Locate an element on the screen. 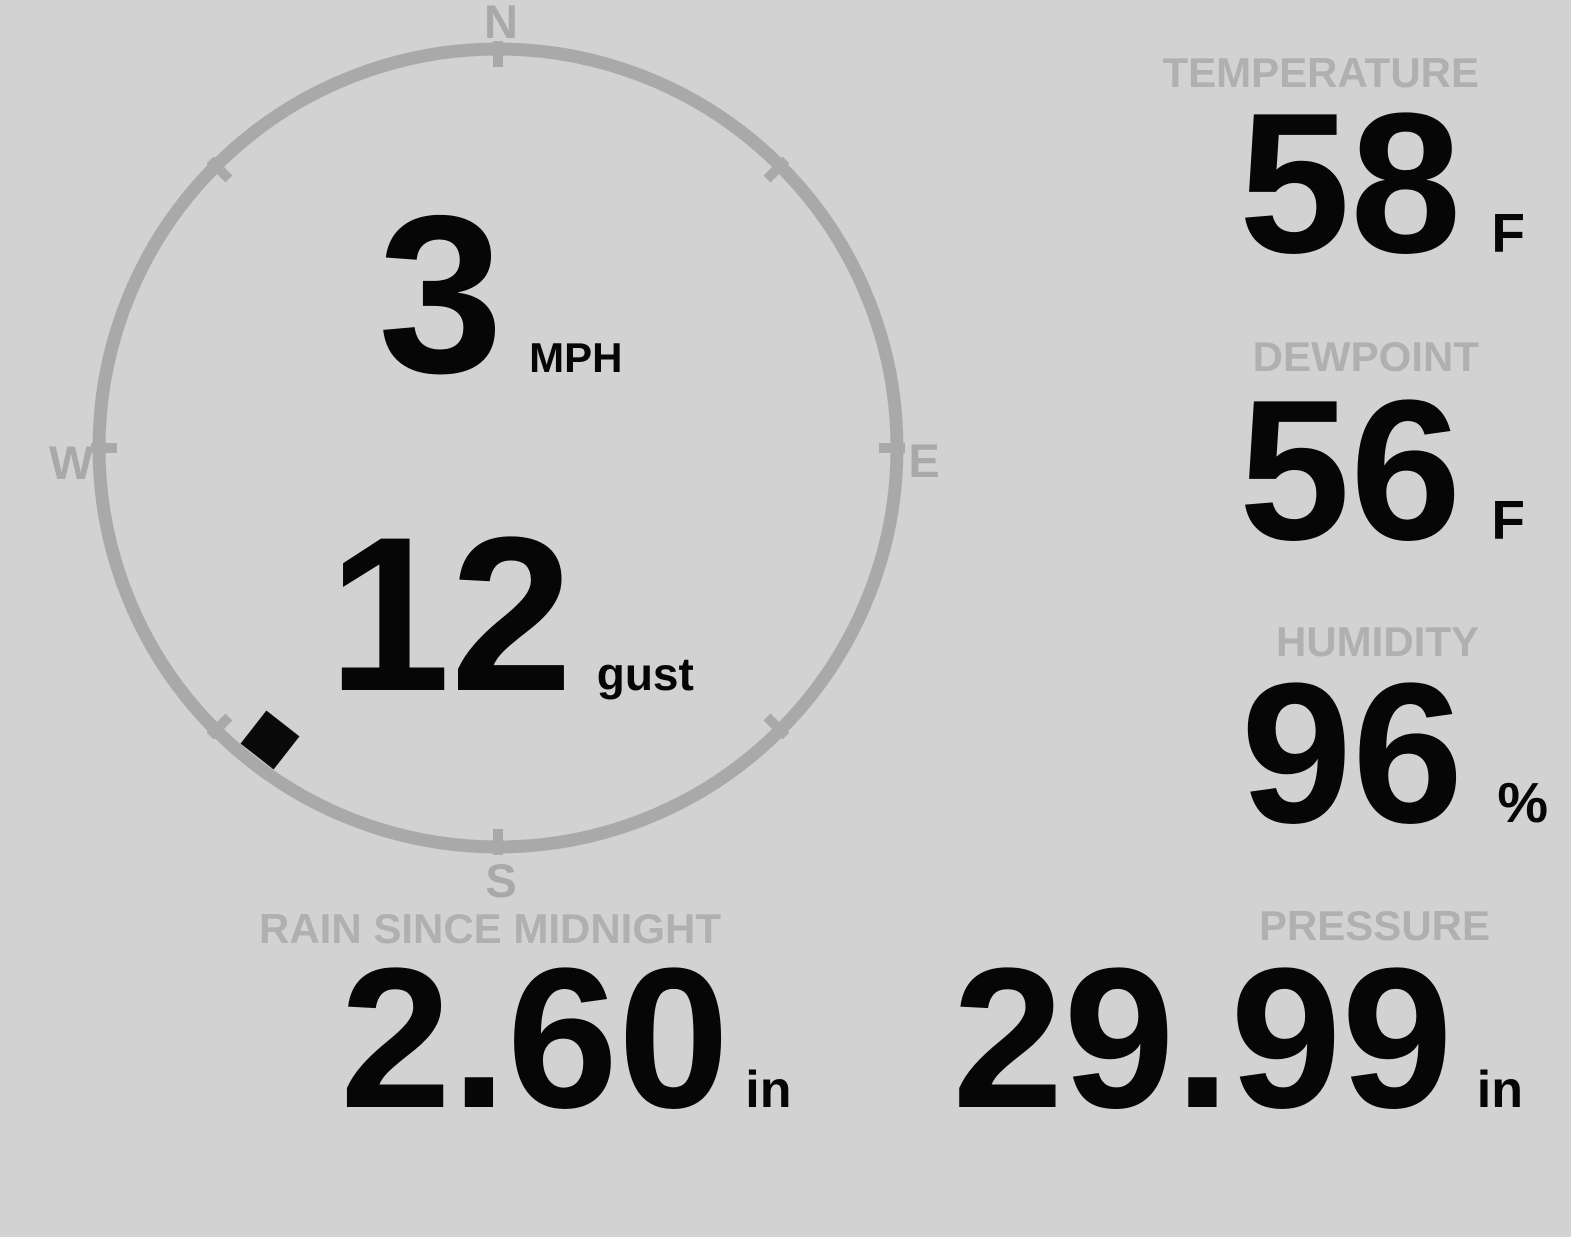 The height and width of the screenshot is (1237, 1571). tick-southeast is located at coordinates (776, 726).